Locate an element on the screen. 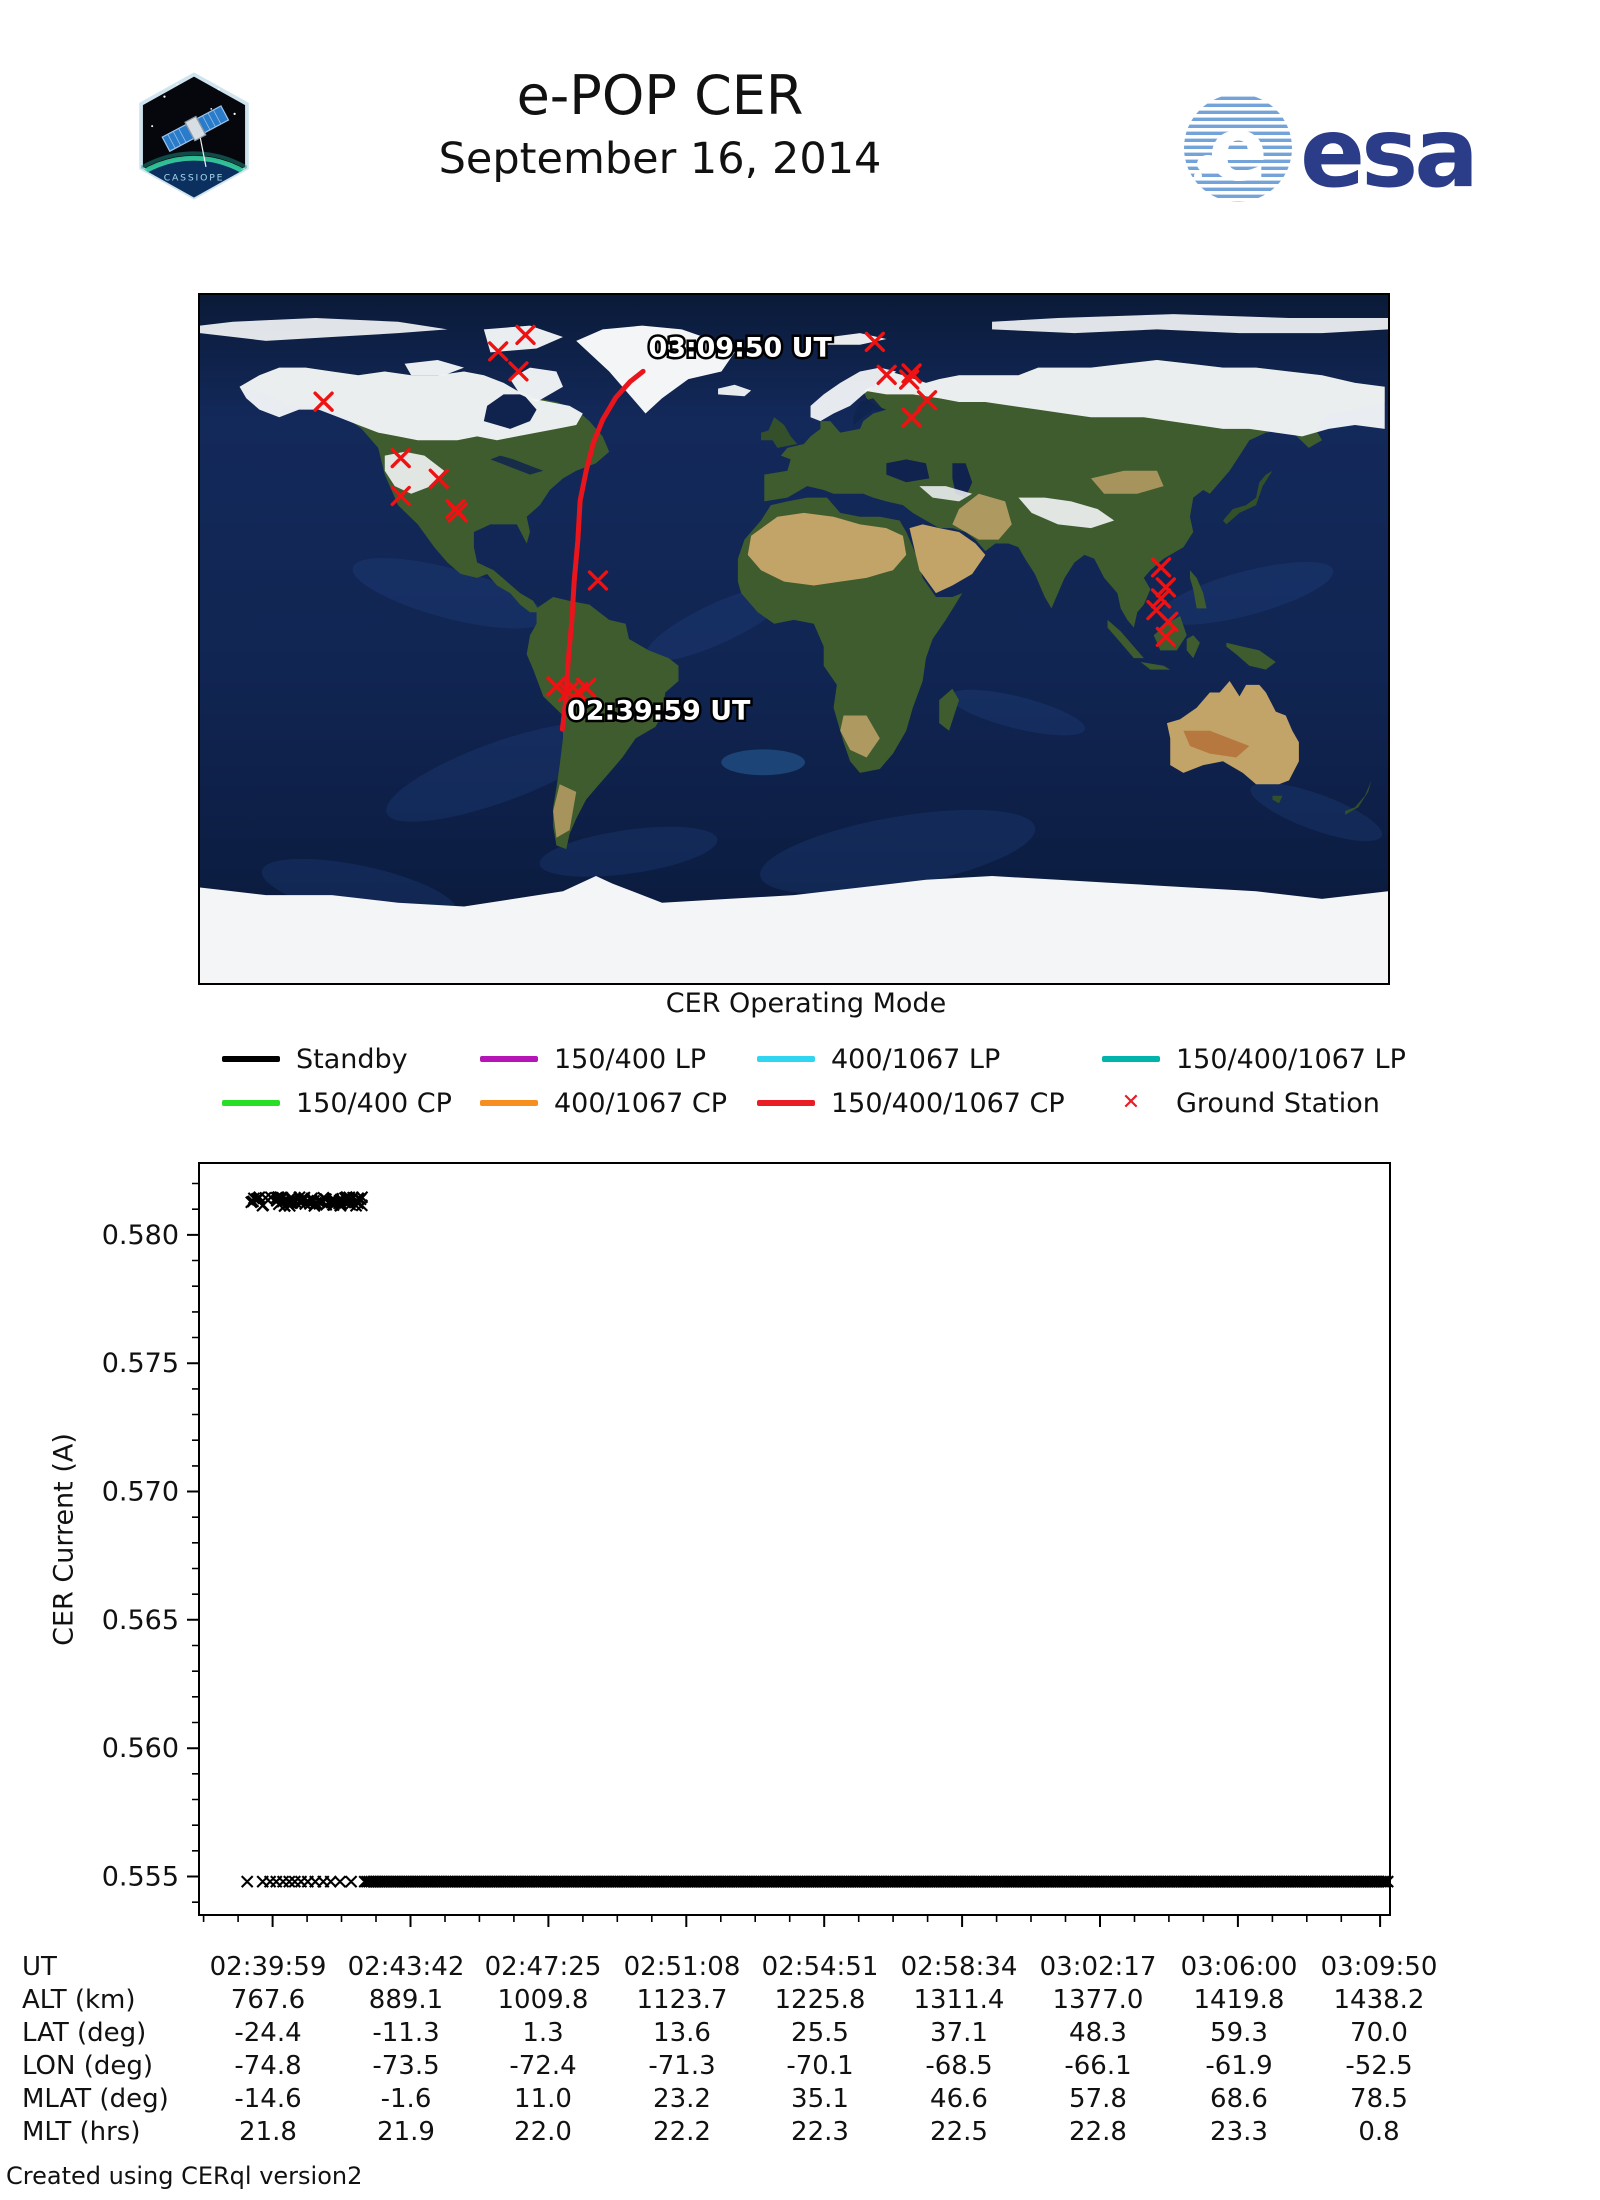 Image resolution: width=1600 pixels, height=2200 pixels. table-cell: -66.1 is located at coordinates (1098, 2066).